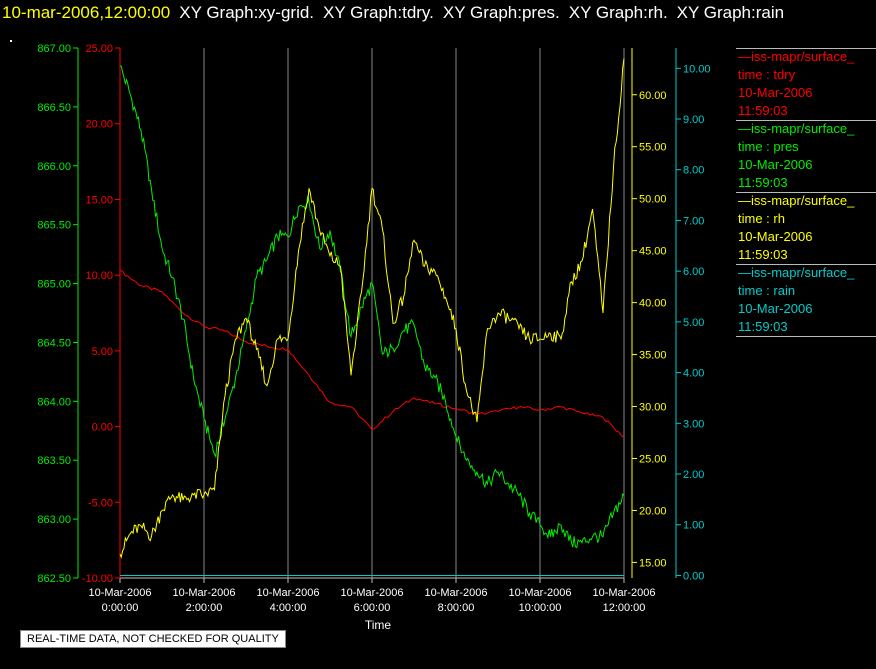 This screenshot has width=876, height=669. Describe the element at coordinates (653, 148) in the screenshot. I see `rh-tick-label: 55.00` at that location.